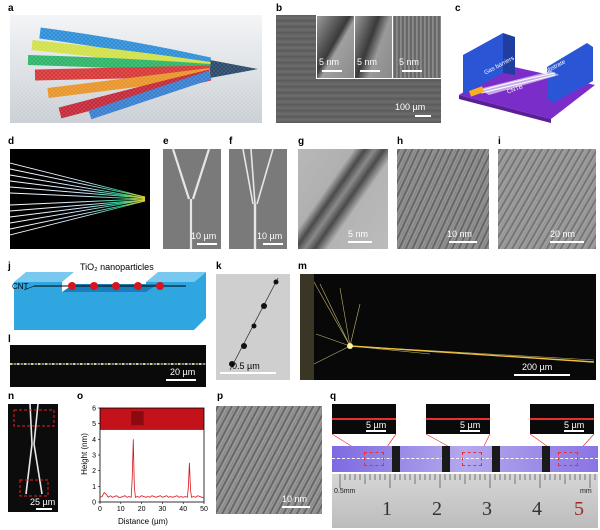 This screenshot has height=530, width=600. I want to click on q-inset-1: 5 µm, so click(364, 419).